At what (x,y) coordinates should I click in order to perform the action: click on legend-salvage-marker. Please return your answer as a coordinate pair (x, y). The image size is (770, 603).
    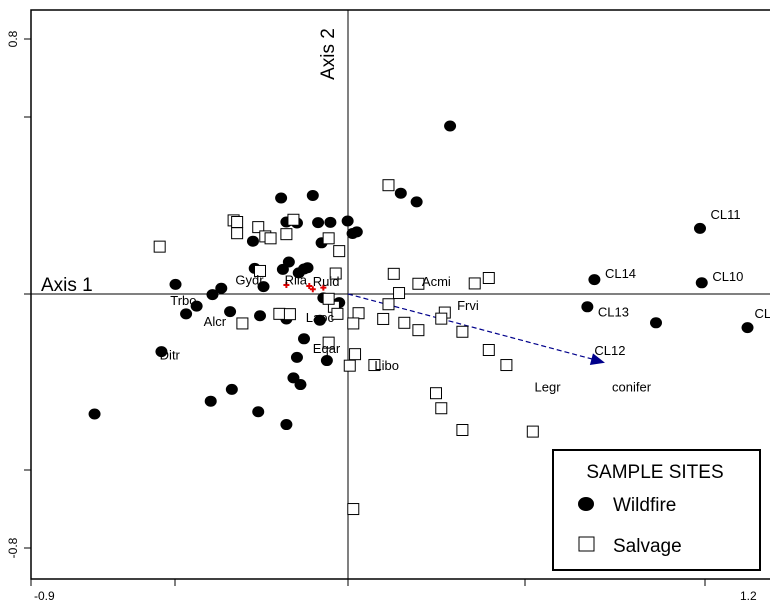
    Looking at the image, I should click on (586, 544).